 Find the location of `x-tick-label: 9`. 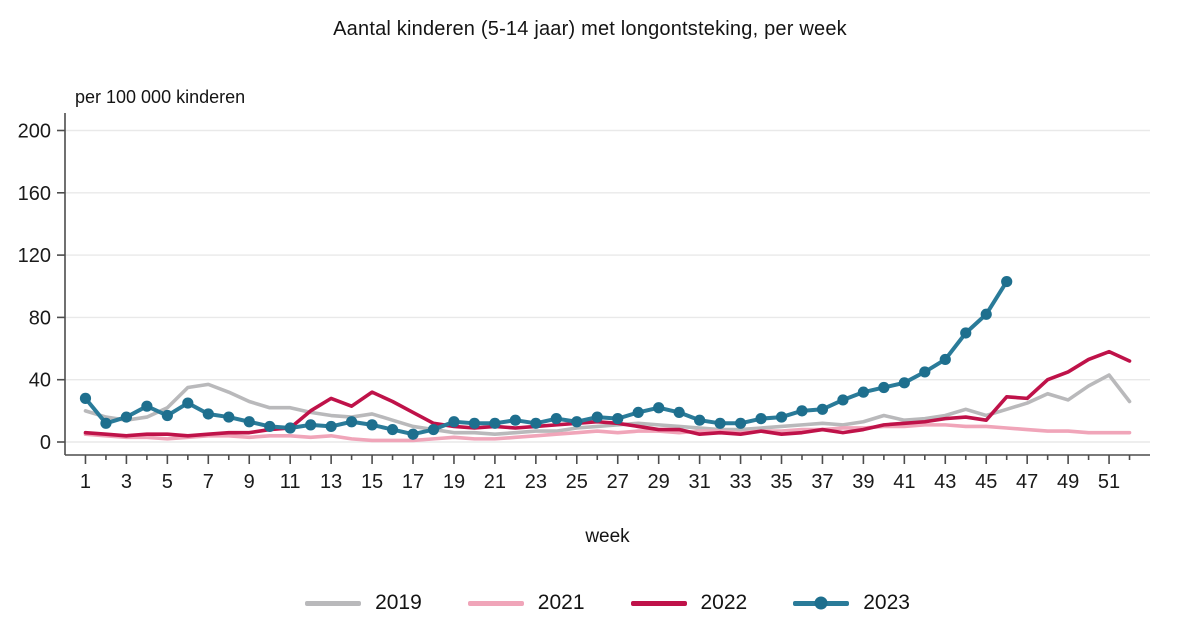

x-tick-label: 9 is located at coordinates (249, 482).